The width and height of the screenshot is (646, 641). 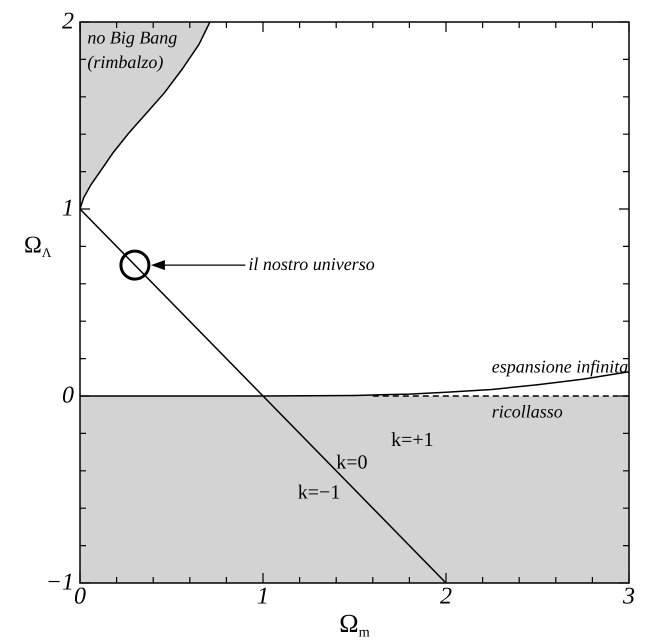 I want to click on x-tick-label: 2, so click(x=446, y=596).